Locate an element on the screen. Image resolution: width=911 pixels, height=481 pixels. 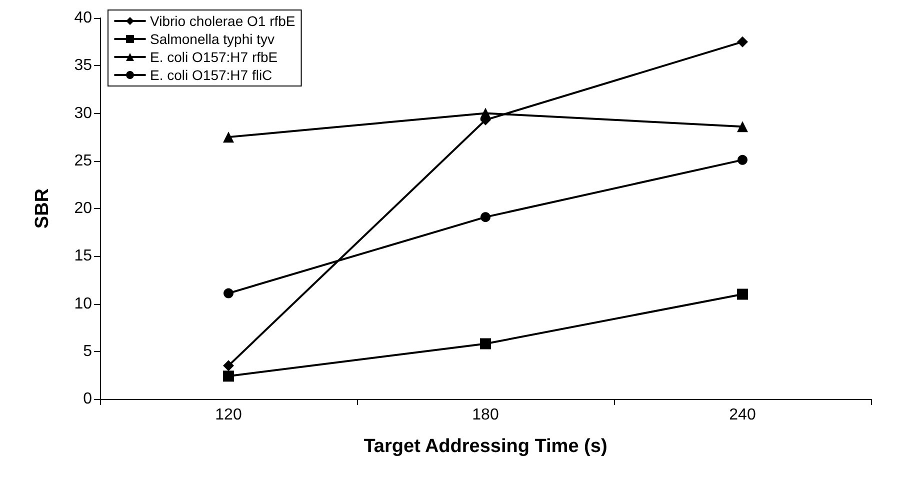
y-tick-label: 5 is located at coordinates (87, 351).